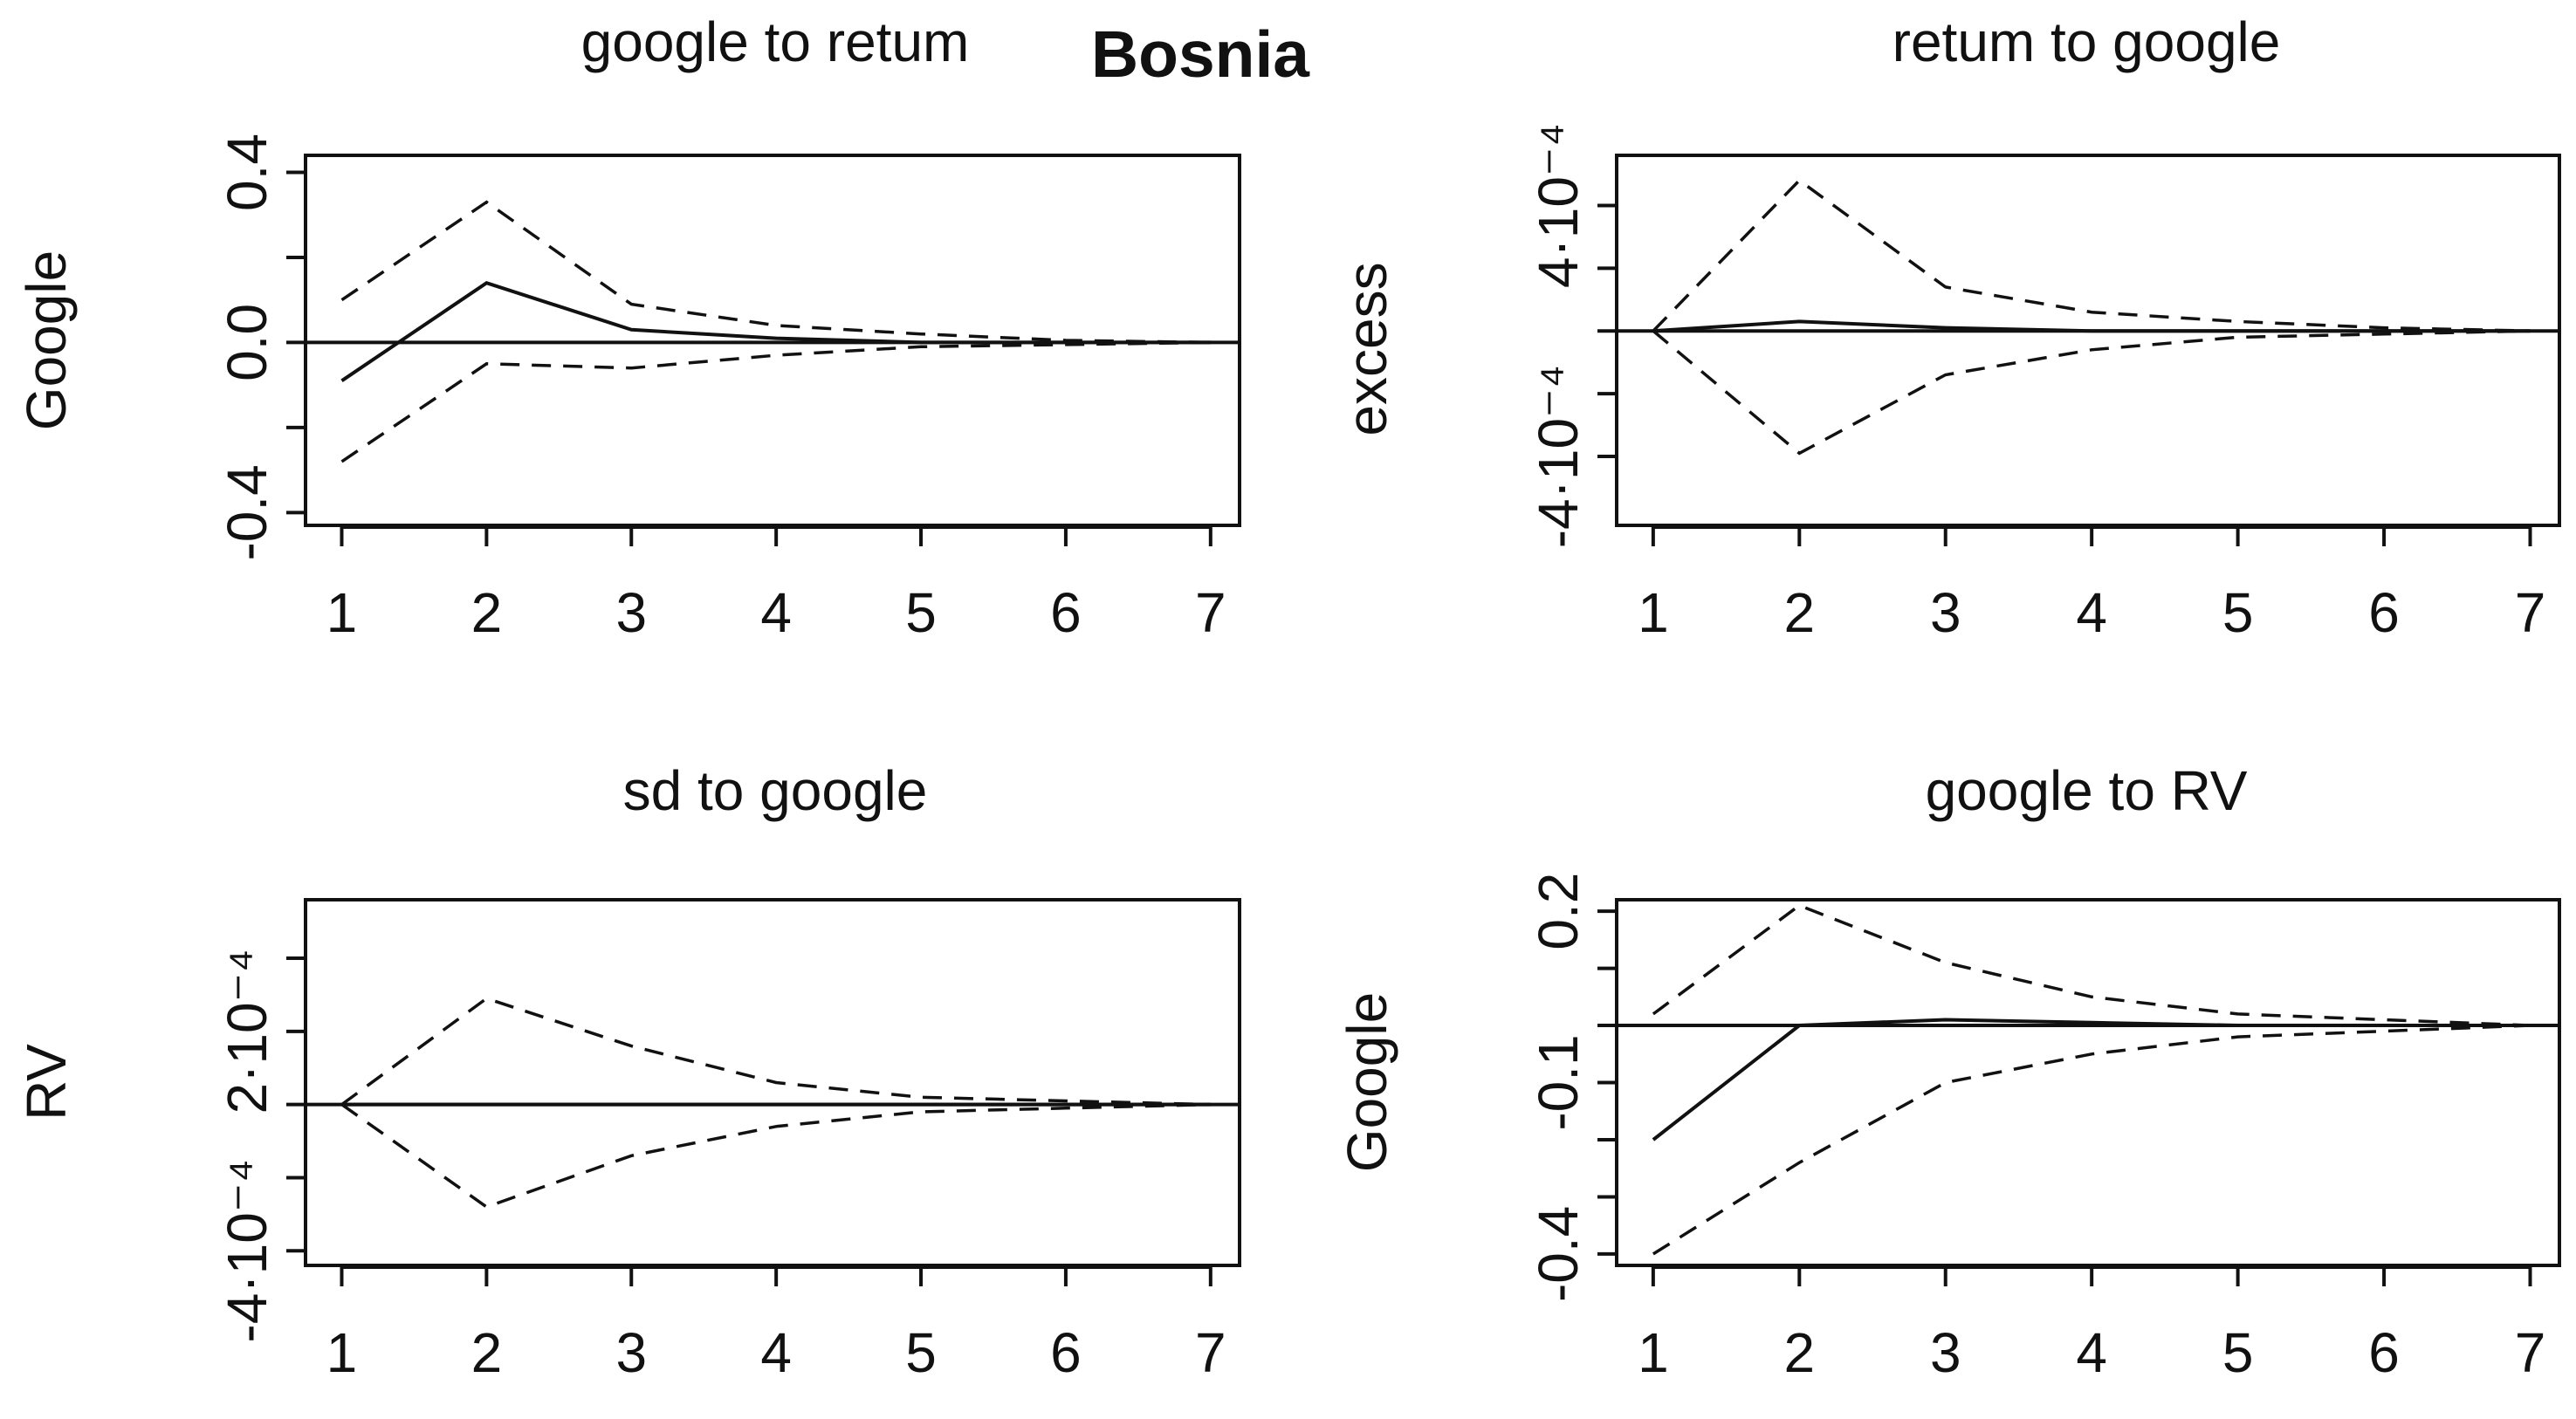 Image resolution: width=2576 pixels, height=1419 pixels. What do you see at coordinates (776, 41) in the screenshot?
I see `panel-title: google to retum` at bounding box center [776, 41].